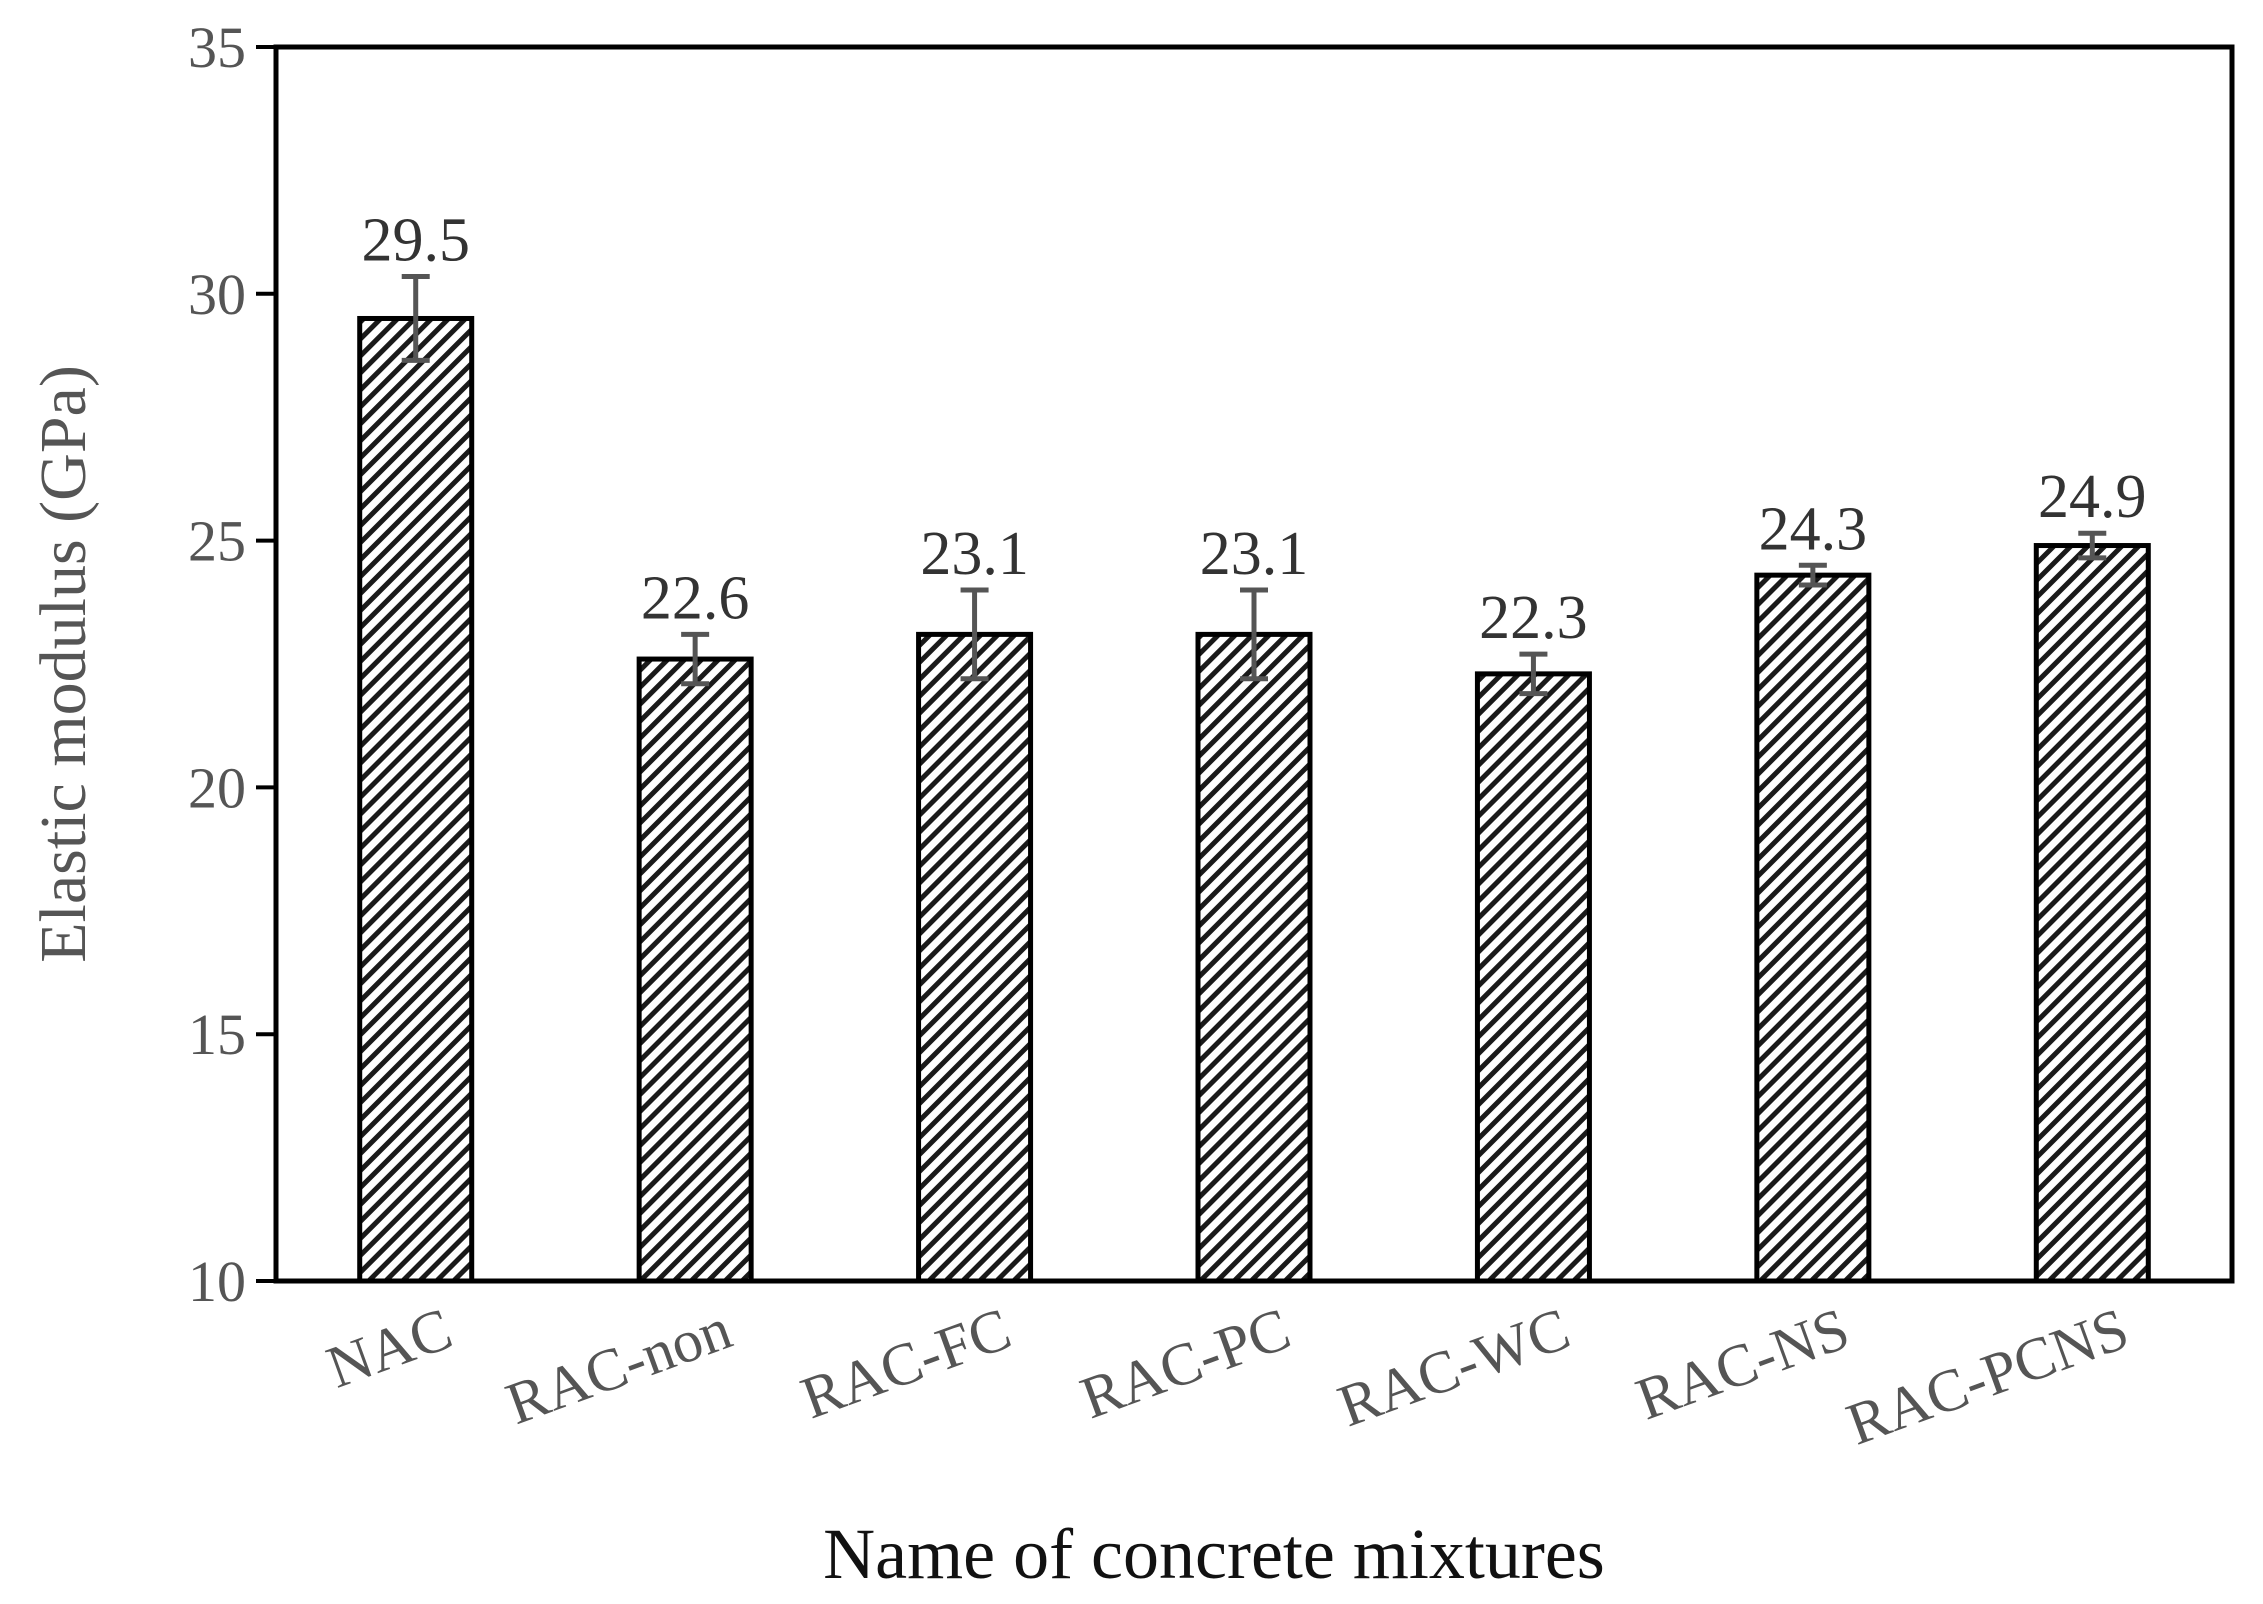  What do you see at coordinates (390, 1347) in the screenshot?
I see `x-tick-label: NAC` at bounding box center [390, 1347].